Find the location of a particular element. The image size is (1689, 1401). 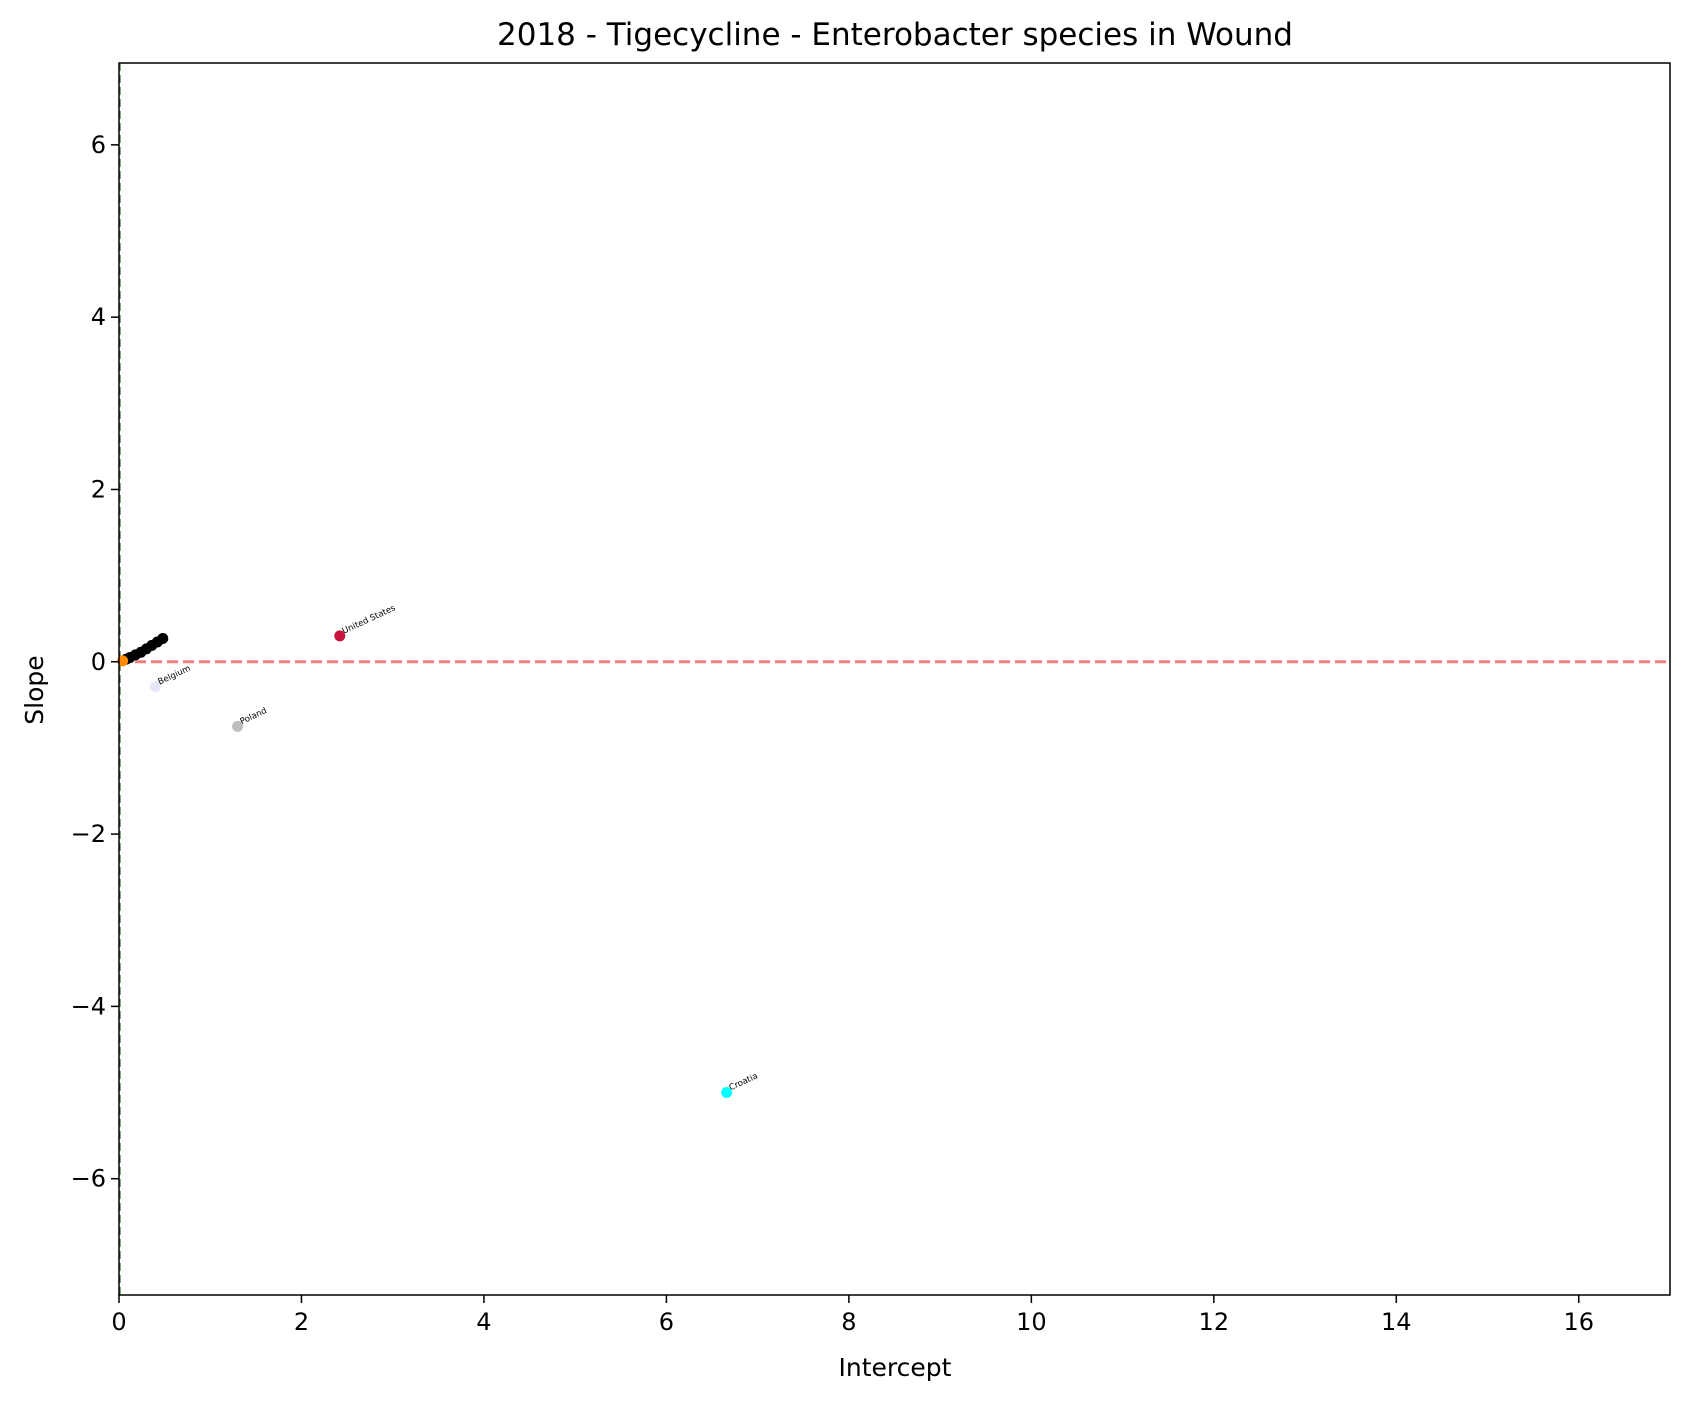

y-tick-label: −6 is located at coordinates (88, 1179).